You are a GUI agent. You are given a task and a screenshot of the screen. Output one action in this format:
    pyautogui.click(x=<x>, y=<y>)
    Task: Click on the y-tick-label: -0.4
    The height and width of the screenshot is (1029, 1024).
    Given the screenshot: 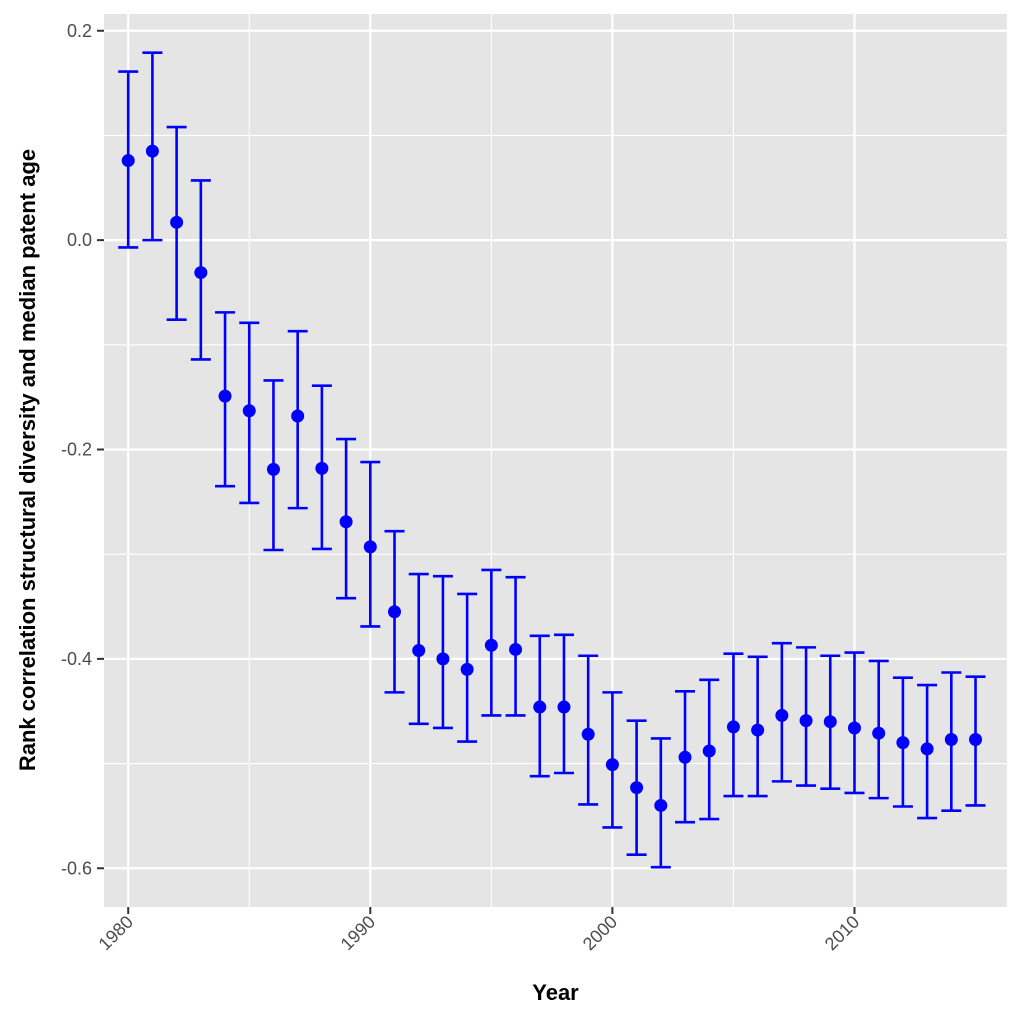 What is the action you would take?
    pyautogui.click(x=76, y=659)
    